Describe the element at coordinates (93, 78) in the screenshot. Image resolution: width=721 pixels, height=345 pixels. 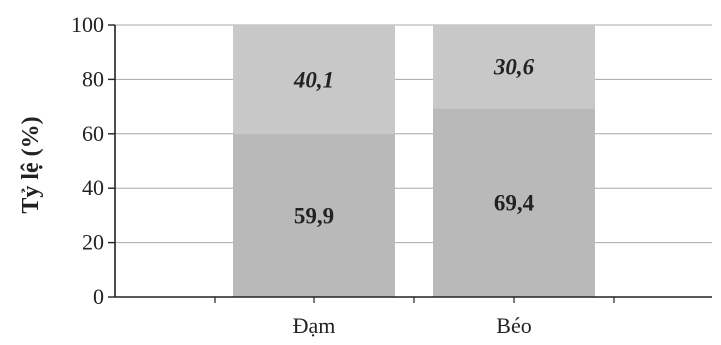
I see `y-tick-label-80: 80` at that location.